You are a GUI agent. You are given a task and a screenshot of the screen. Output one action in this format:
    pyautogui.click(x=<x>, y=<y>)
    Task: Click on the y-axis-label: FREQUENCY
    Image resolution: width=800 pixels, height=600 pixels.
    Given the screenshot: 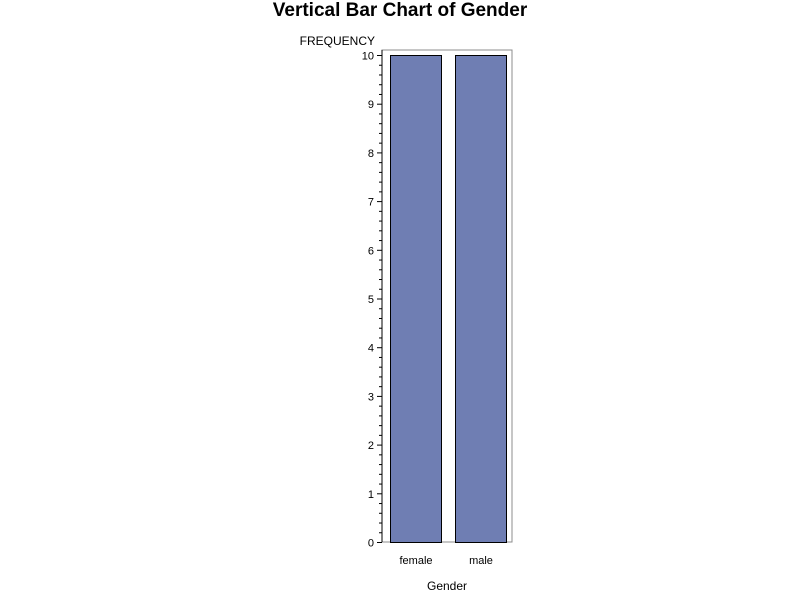 What is the action you would take?
    pyautogui.click(x=337, y=41)
    